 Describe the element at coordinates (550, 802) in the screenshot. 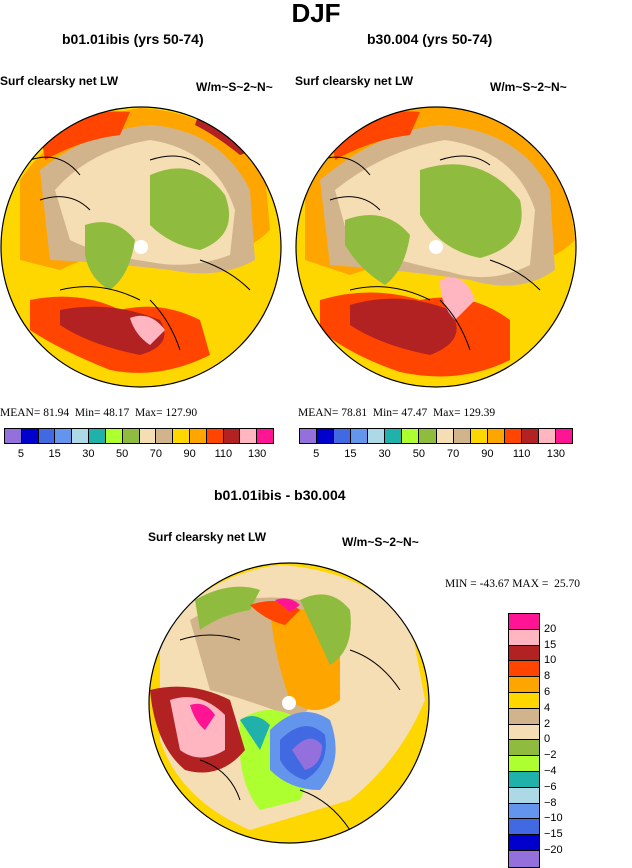

I see `colorbar-tick-label: −8` at that location.